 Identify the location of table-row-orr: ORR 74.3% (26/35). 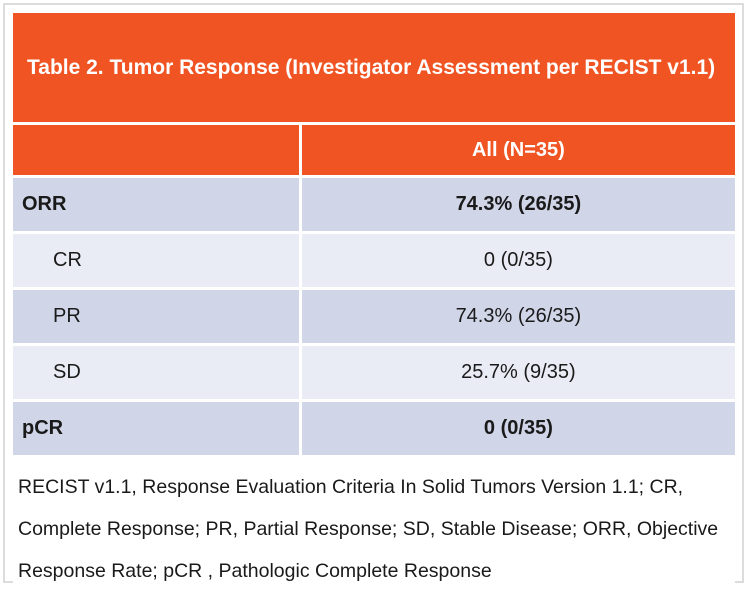
(374, 206).